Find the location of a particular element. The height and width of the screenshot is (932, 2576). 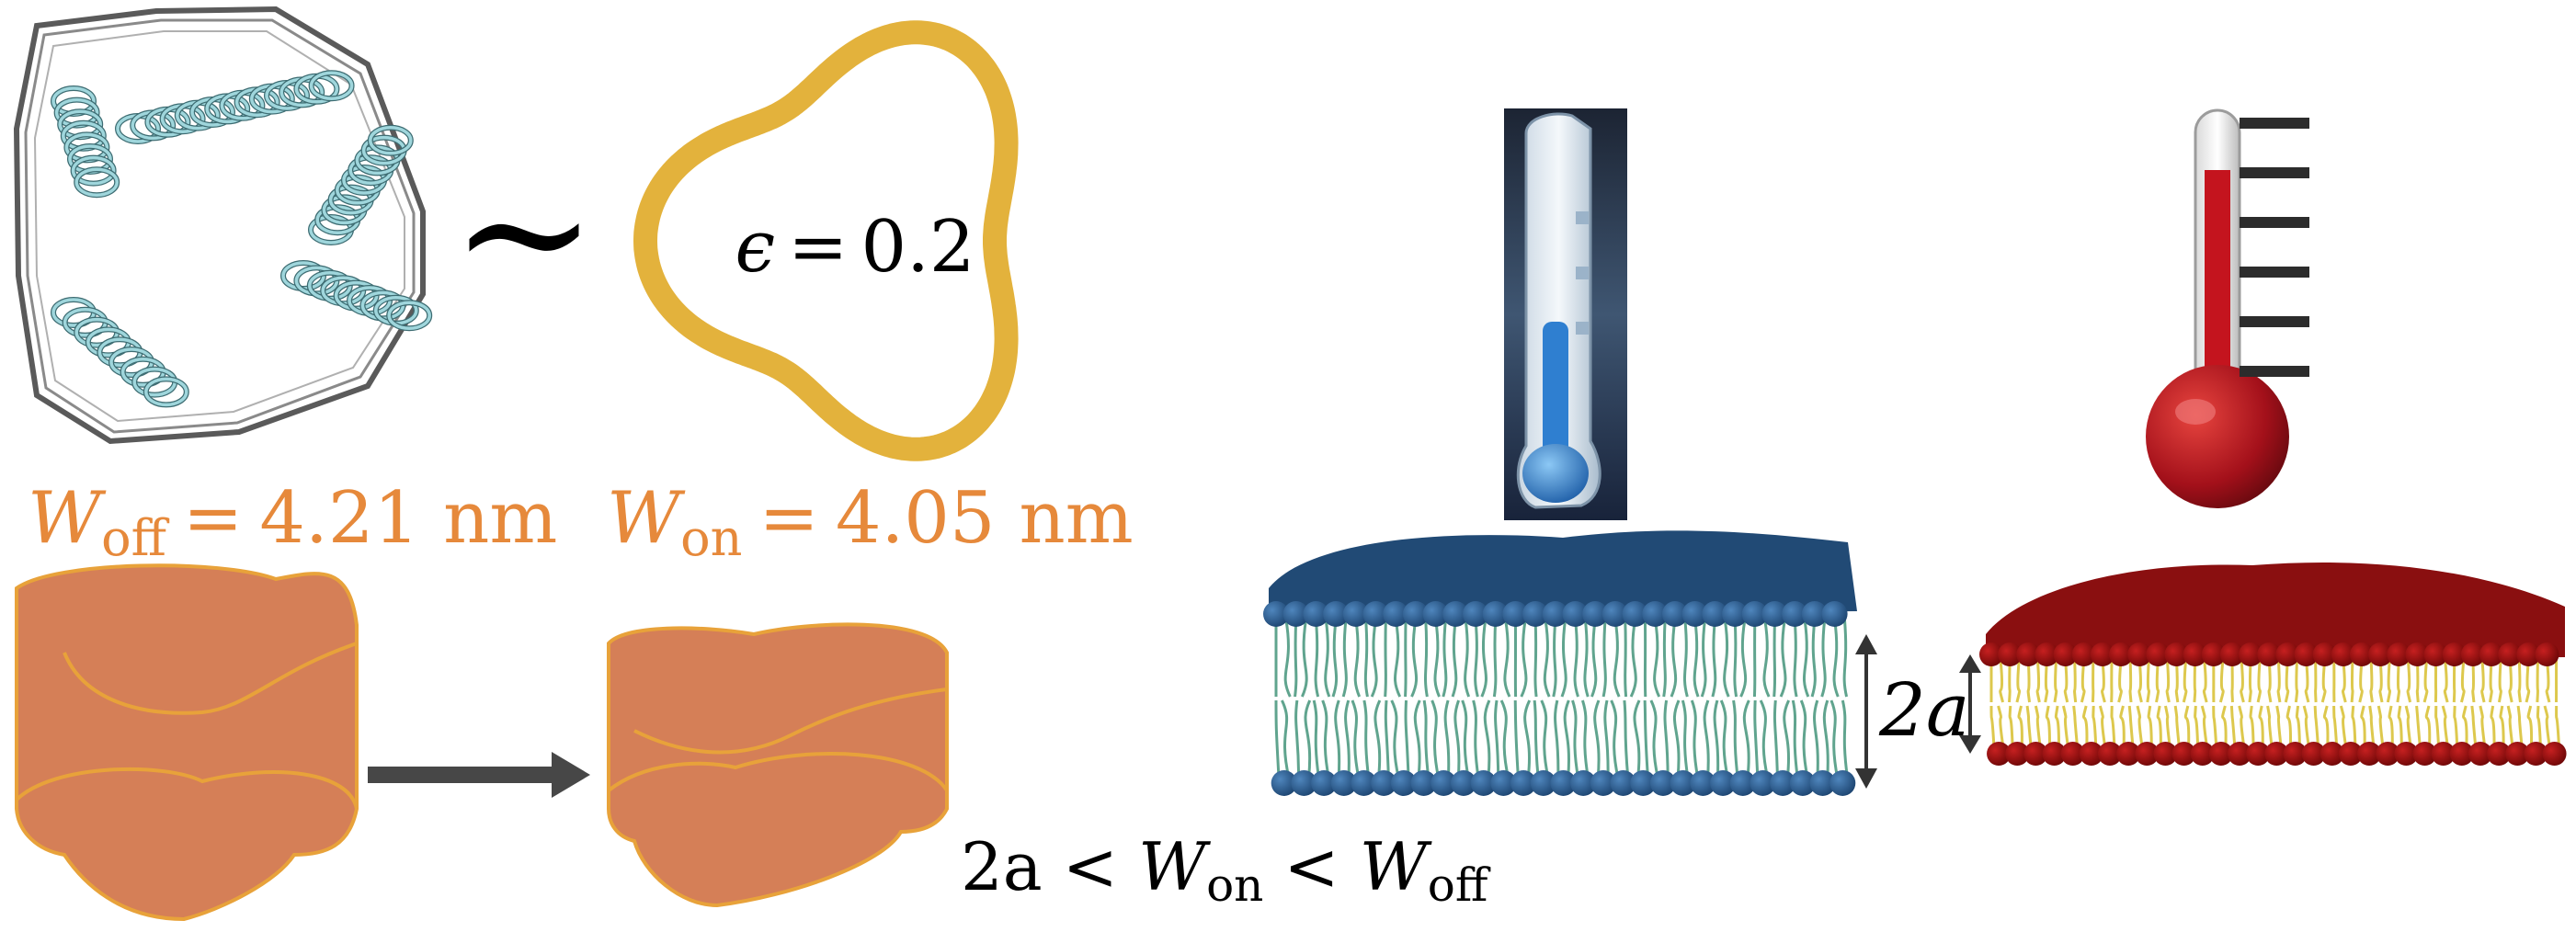

w-off-label: Woff = 4.21 nm is located at coordinates (292, 522).